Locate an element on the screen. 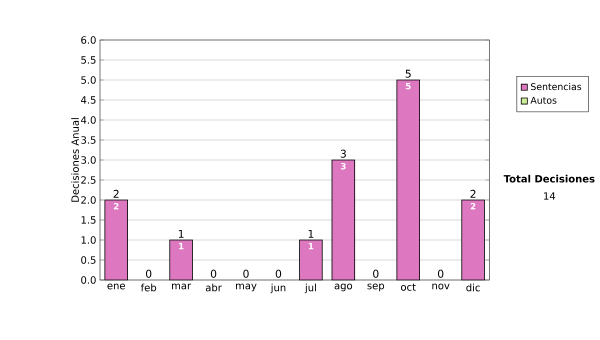  total-label: 5 is located at coordinates (408, 74).